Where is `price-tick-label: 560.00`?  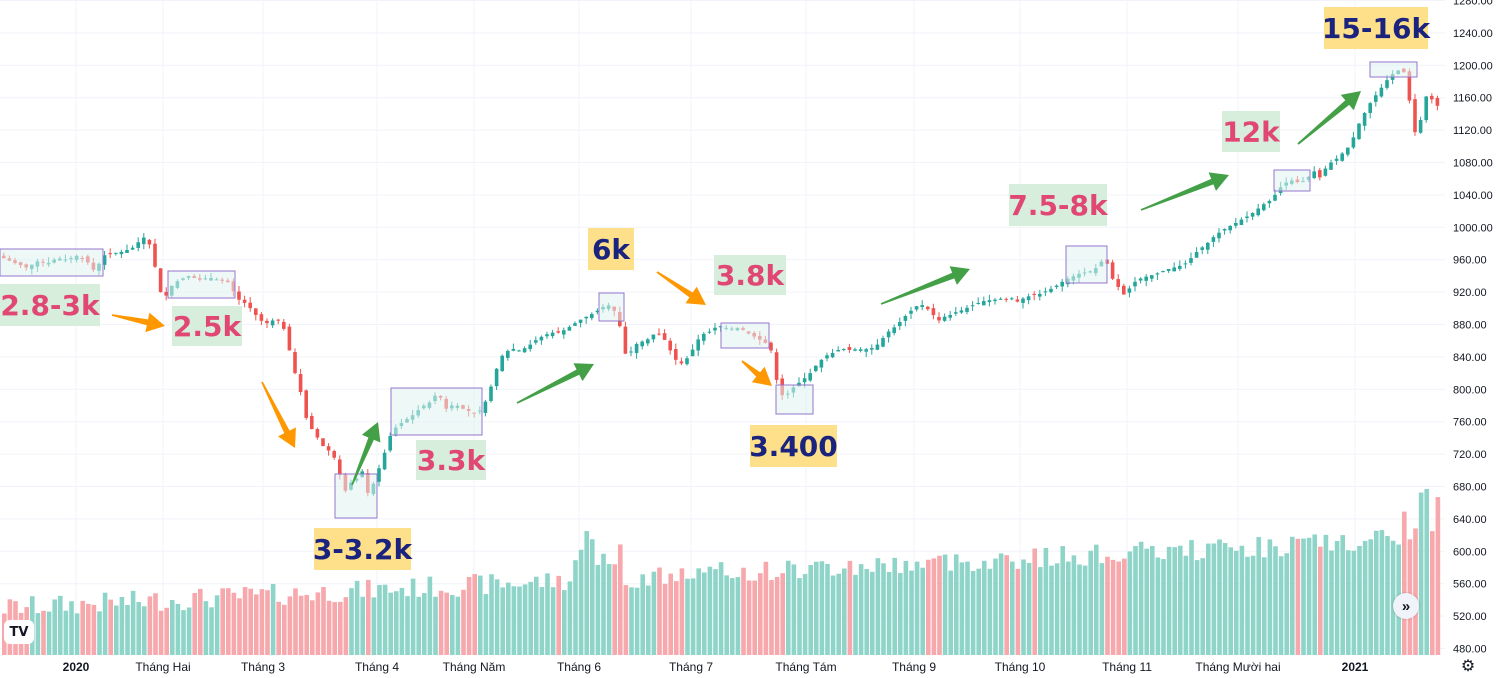 price-tick-label: 560.00 is located at coordinates (1470, 585).